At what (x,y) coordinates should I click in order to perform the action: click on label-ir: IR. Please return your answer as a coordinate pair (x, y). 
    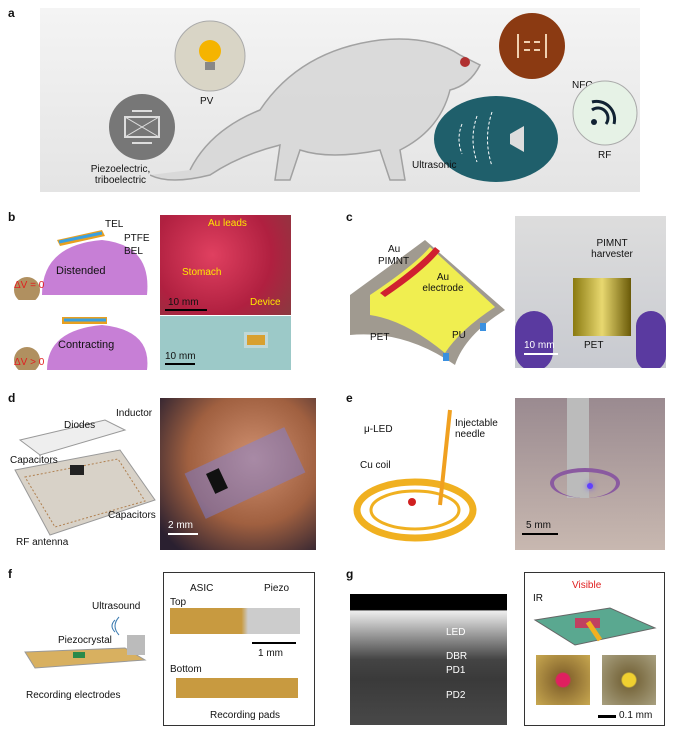
    Looking at the image, I should click on (538, 598).